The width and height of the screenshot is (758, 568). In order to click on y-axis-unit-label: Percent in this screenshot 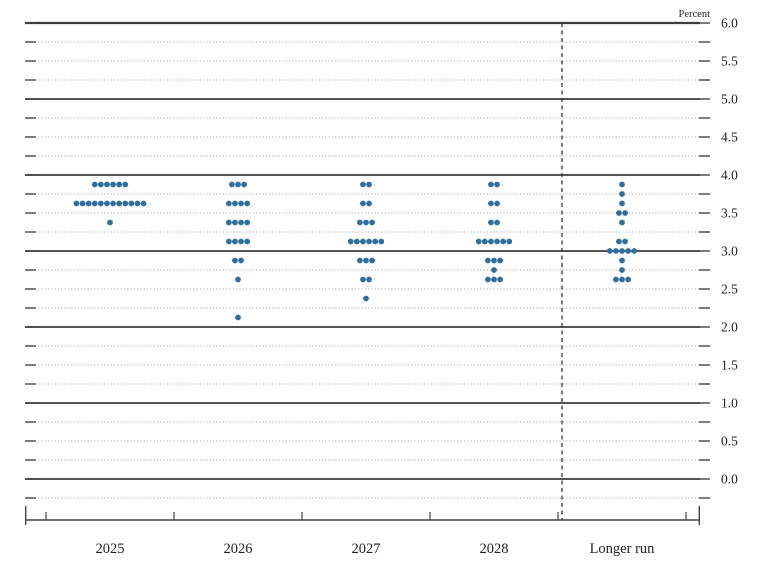, I will do `click(695, 14)`.